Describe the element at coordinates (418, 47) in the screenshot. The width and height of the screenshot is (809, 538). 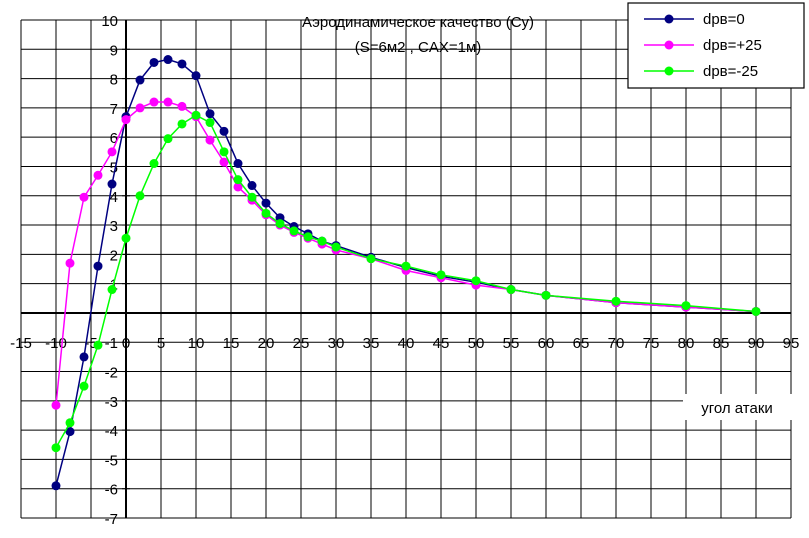
I see `chart-subtitle: (S=6м2 , CAX=1м)` at that location.